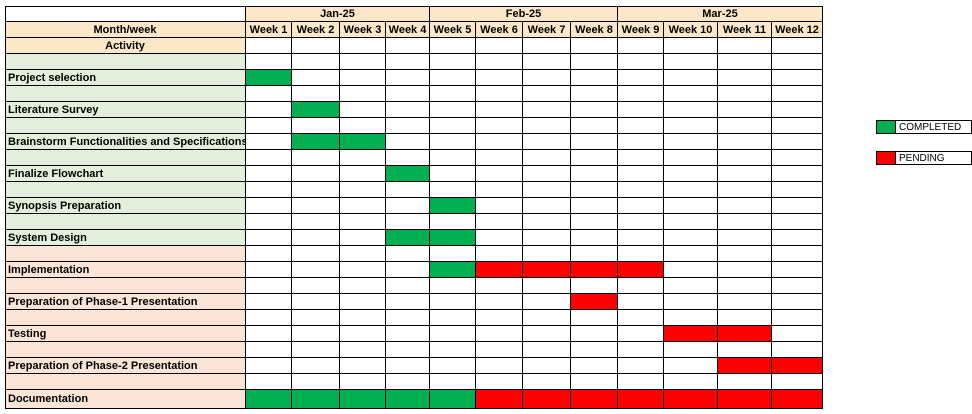 The image size is (972, 414). What do you see at coordinates (125, 206) in the screenshot?
I see `activity-label: Synopsis Preparation` at bounding box center [125, 206].